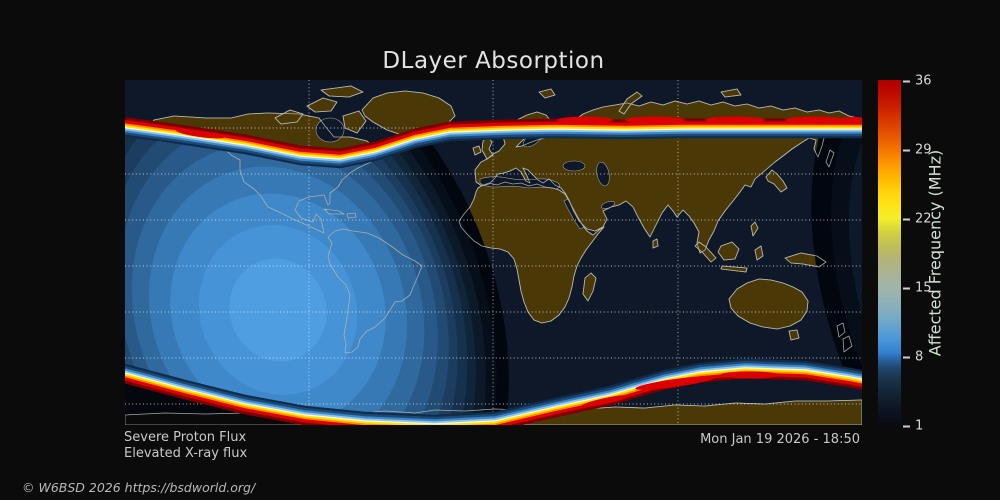 This screenshot has width=1000, height=500. Describe the element at coordinates (933, 287) in the screenshot. I see `colorbar-tick: 15` at that location.